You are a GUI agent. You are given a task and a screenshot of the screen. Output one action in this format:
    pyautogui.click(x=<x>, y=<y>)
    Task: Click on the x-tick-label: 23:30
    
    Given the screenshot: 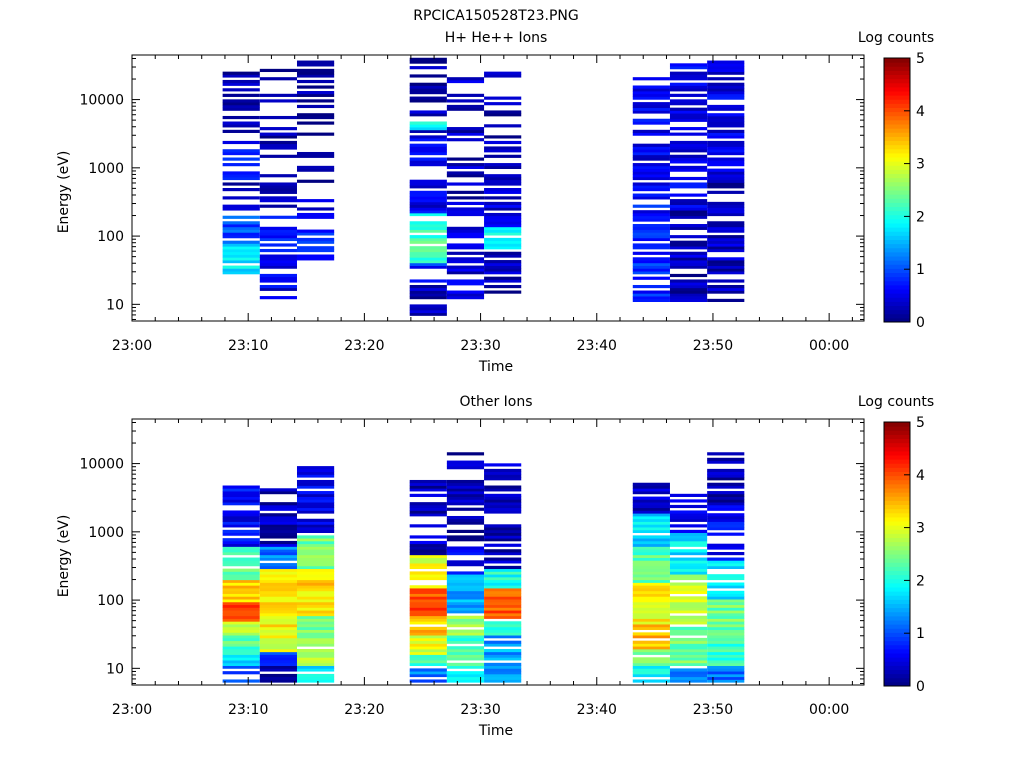 What is the action you would take?
    pyautogui.click(x=480, y=346)
    